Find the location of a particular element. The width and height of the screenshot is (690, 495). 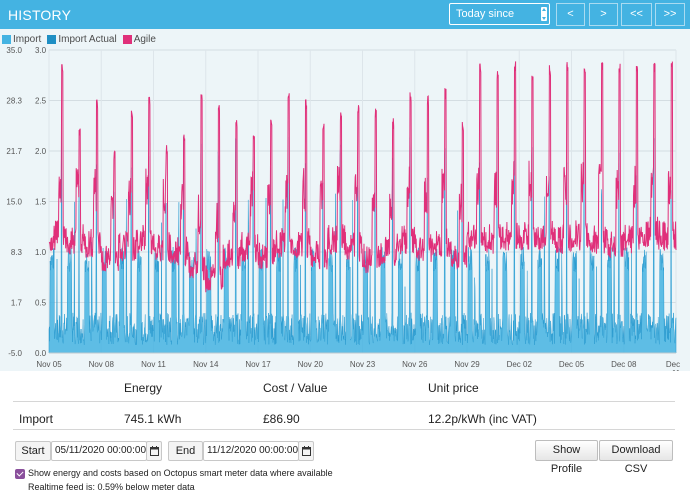

y-right-tick-label: 0.5 is located at coordinates (41, 303).